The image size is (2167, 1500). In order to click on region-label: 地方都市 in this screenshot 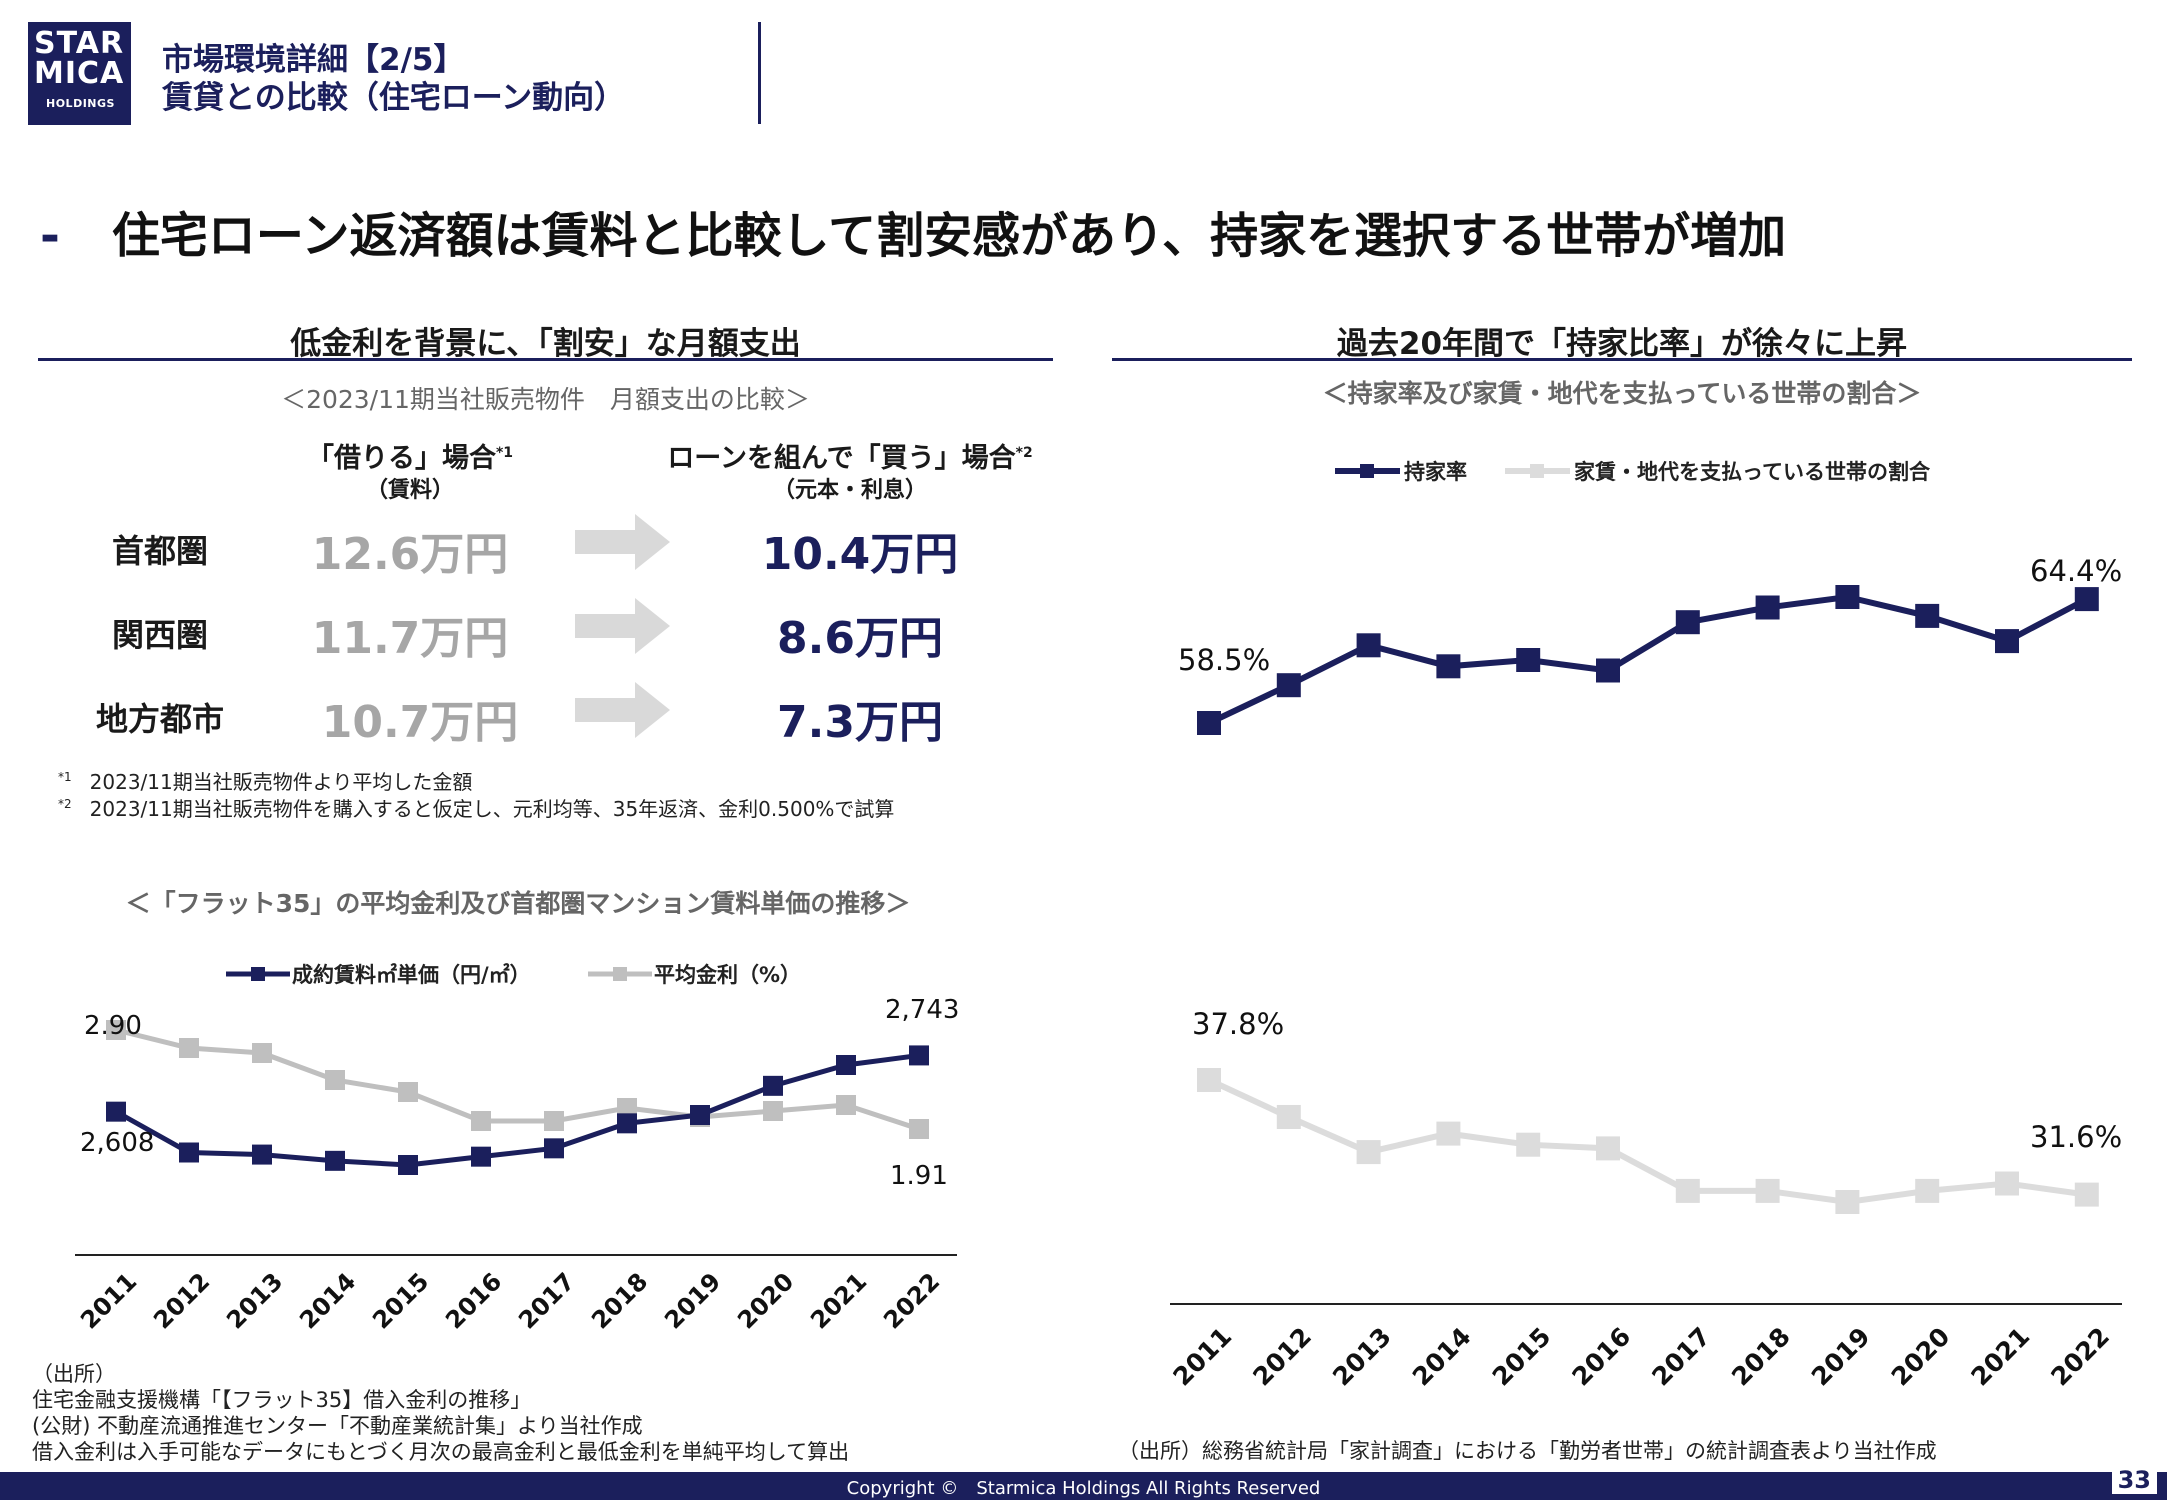, I will do `click(159, 719)`.